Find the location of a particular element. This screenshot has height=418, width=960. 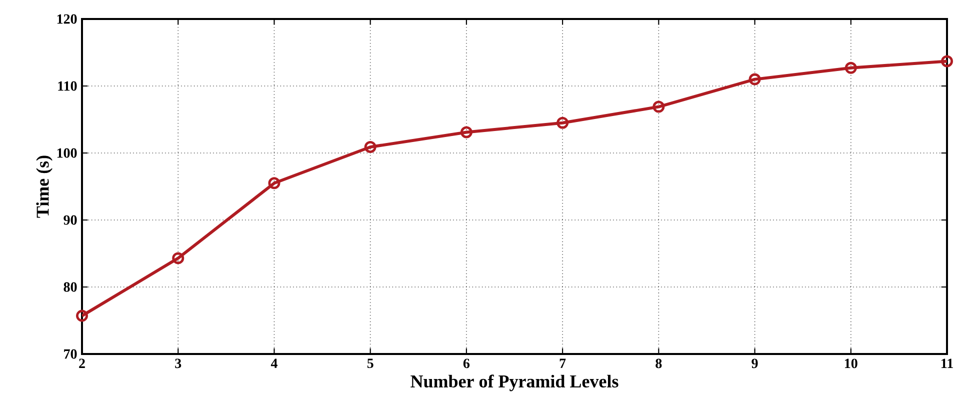

y-tick-label: 70 is located at coordinates (70, 354).